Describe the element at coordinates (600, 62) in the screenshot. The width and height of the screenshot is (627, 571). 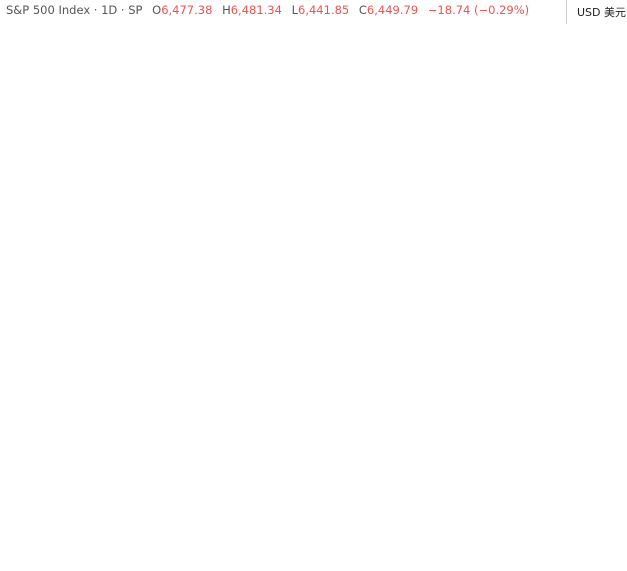
I see `y-tick-label: 4,300.00` at that location.